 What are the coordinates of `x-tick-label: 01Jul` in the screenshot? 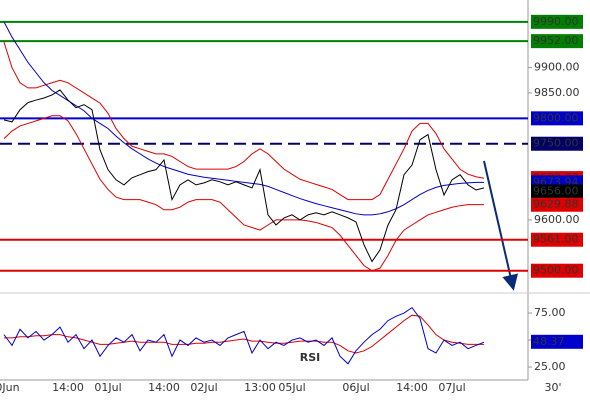 It's located at (107, 387).